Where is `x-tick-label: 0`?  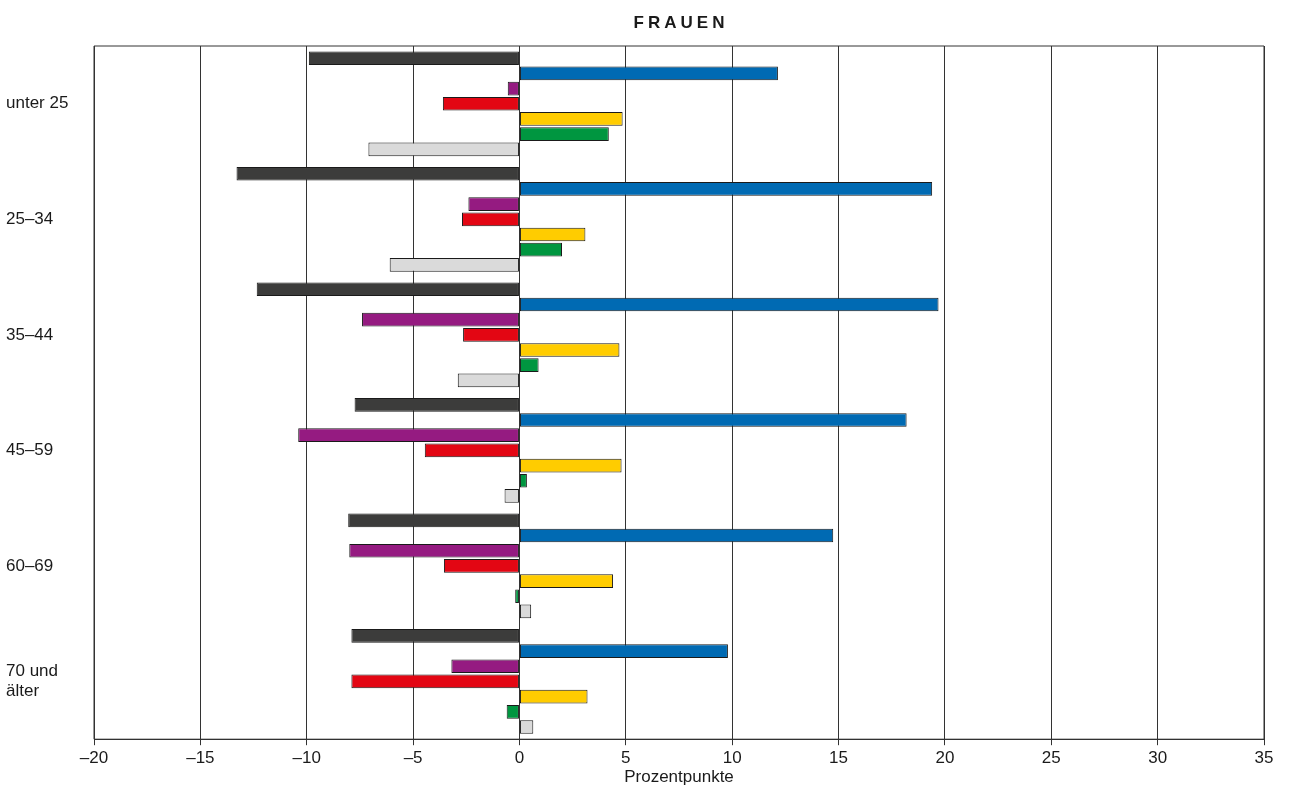 x-tick-label: 0 is located at coordinates (519, 758).